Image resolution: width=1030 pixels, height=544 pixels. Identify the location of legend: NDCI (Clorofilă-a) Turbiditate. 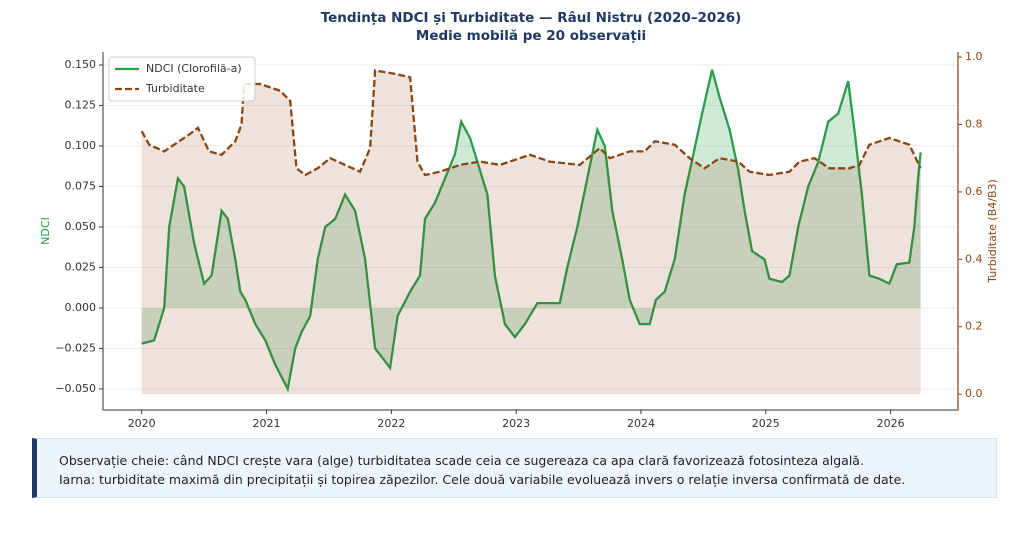
(182, 79).